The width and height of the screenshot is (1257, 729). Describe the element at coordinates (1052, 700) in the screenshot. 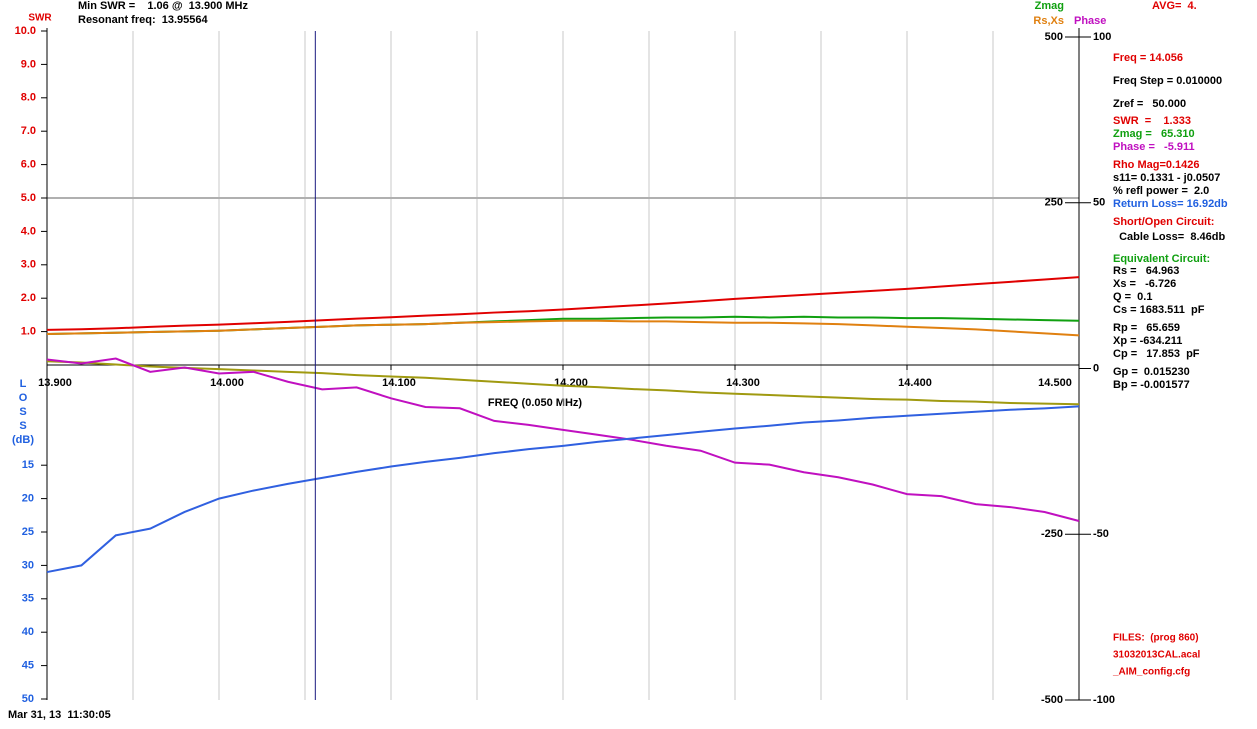

I see `z-tick-label: -500` at that location.